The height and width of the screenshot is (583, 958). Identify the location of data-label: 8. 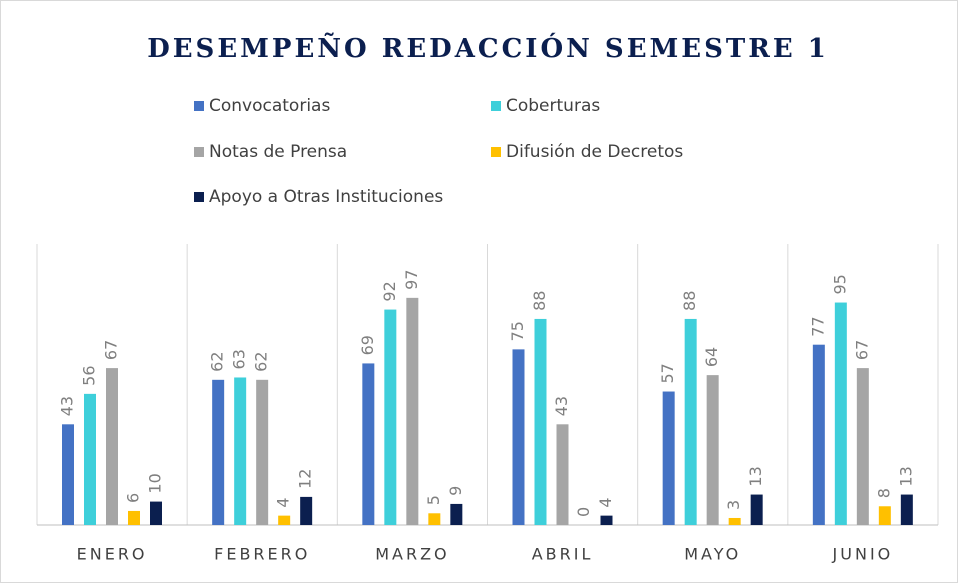
(883, 493).